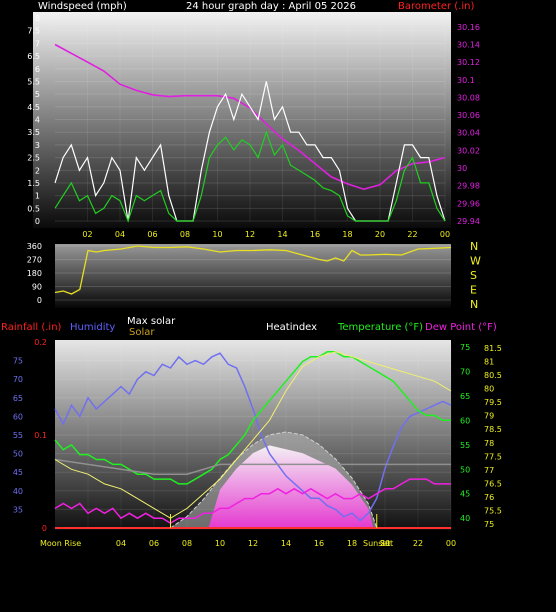  What do you see at coordinates (465, 396) in the screenshot?
I see `temp-tick-label: 65` at bounding box center [465, 396].